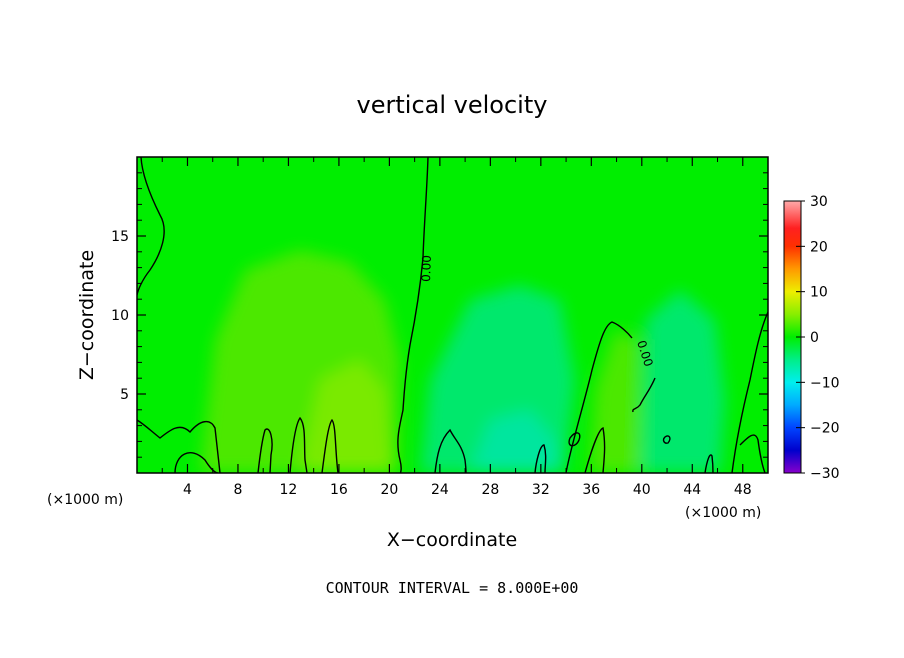 The width and height of the screenshot is (904, 658). Describe the element at coordinates (452, 105) in the screenshot. I see `chart-title: vertical velocity` at that location.